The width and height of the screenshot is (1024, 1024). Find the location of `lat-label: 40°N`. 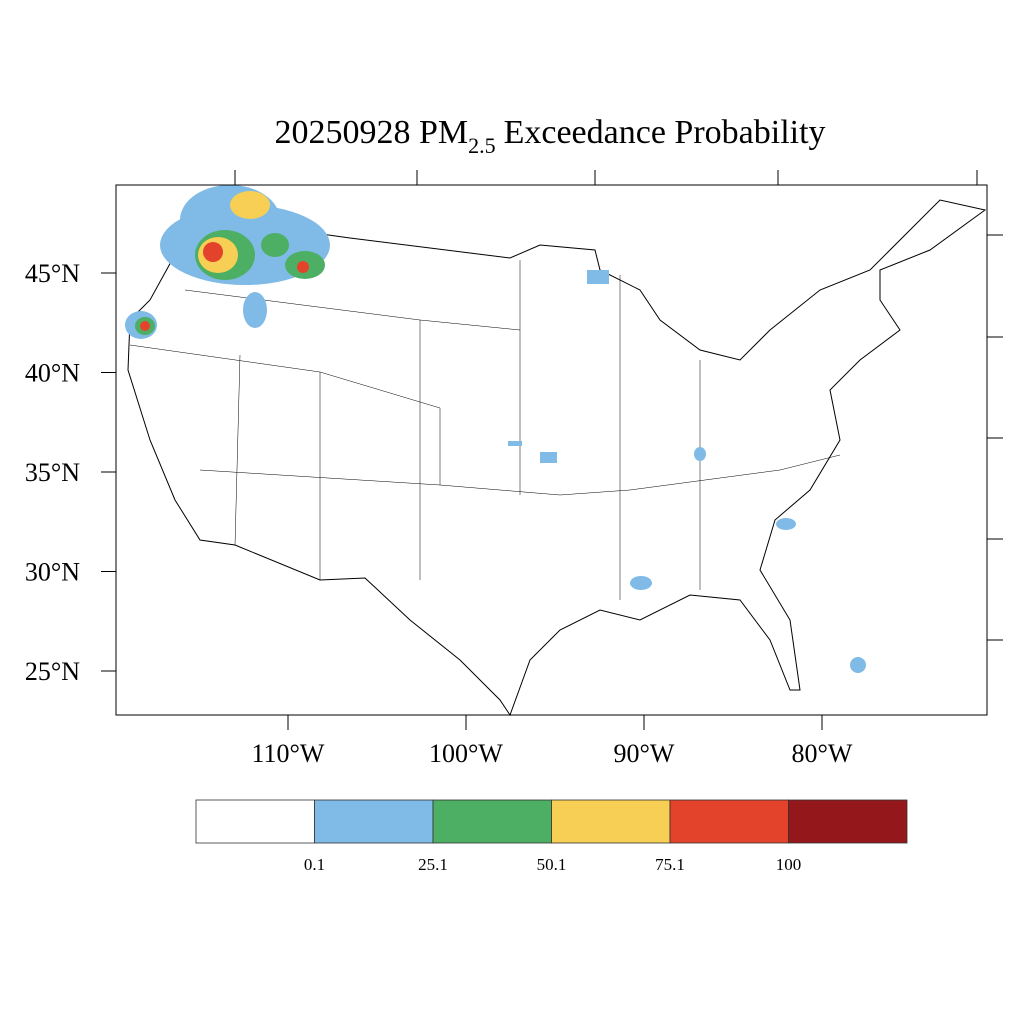

lat-label: 40°N is located at coordinates (52, 373).